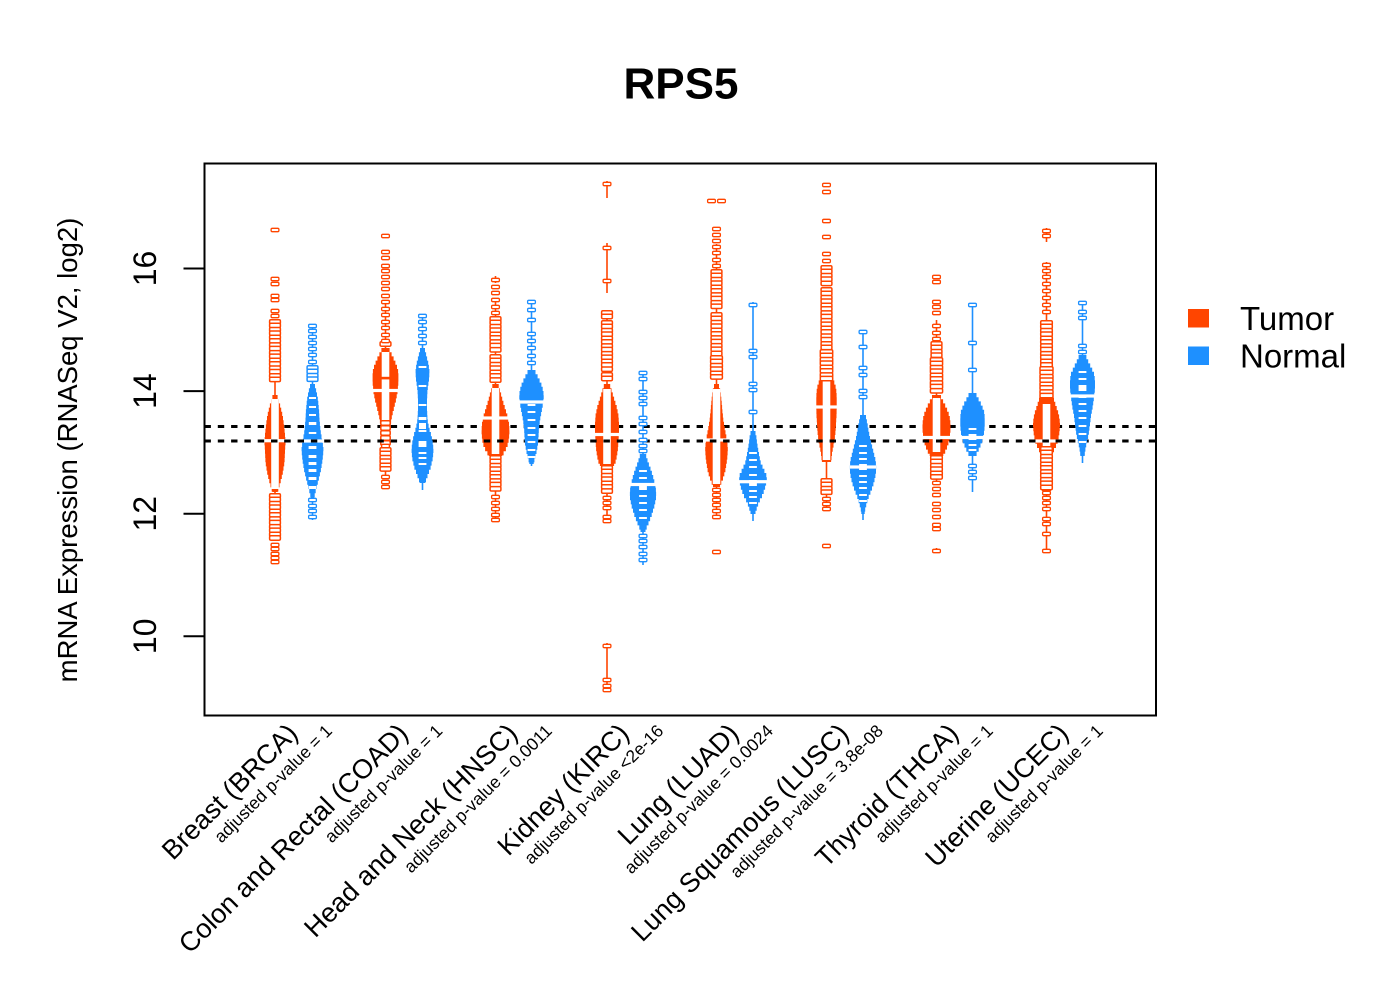 This screenshot has height=1005, width=1400. What do you see at coordinates (145, 269) in the screenshot?
I see `svg-text: 16` at bounding box center [145, 269].